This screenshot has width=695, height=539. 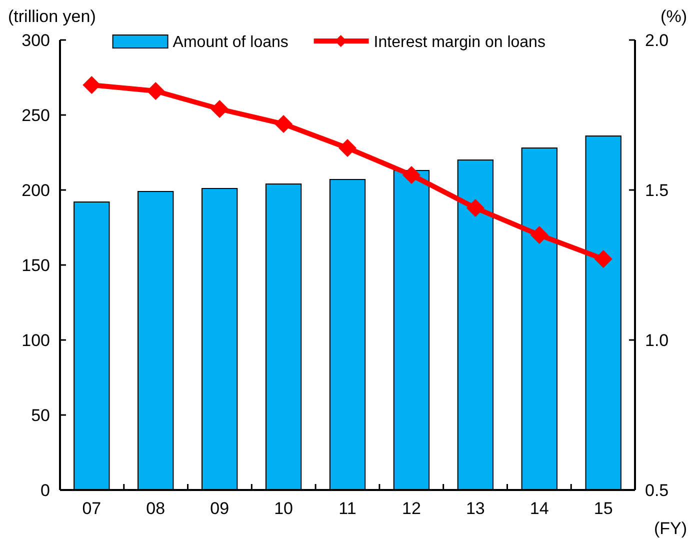 I want to click on x-axis-title: (FY), so click(x=670, y=528).